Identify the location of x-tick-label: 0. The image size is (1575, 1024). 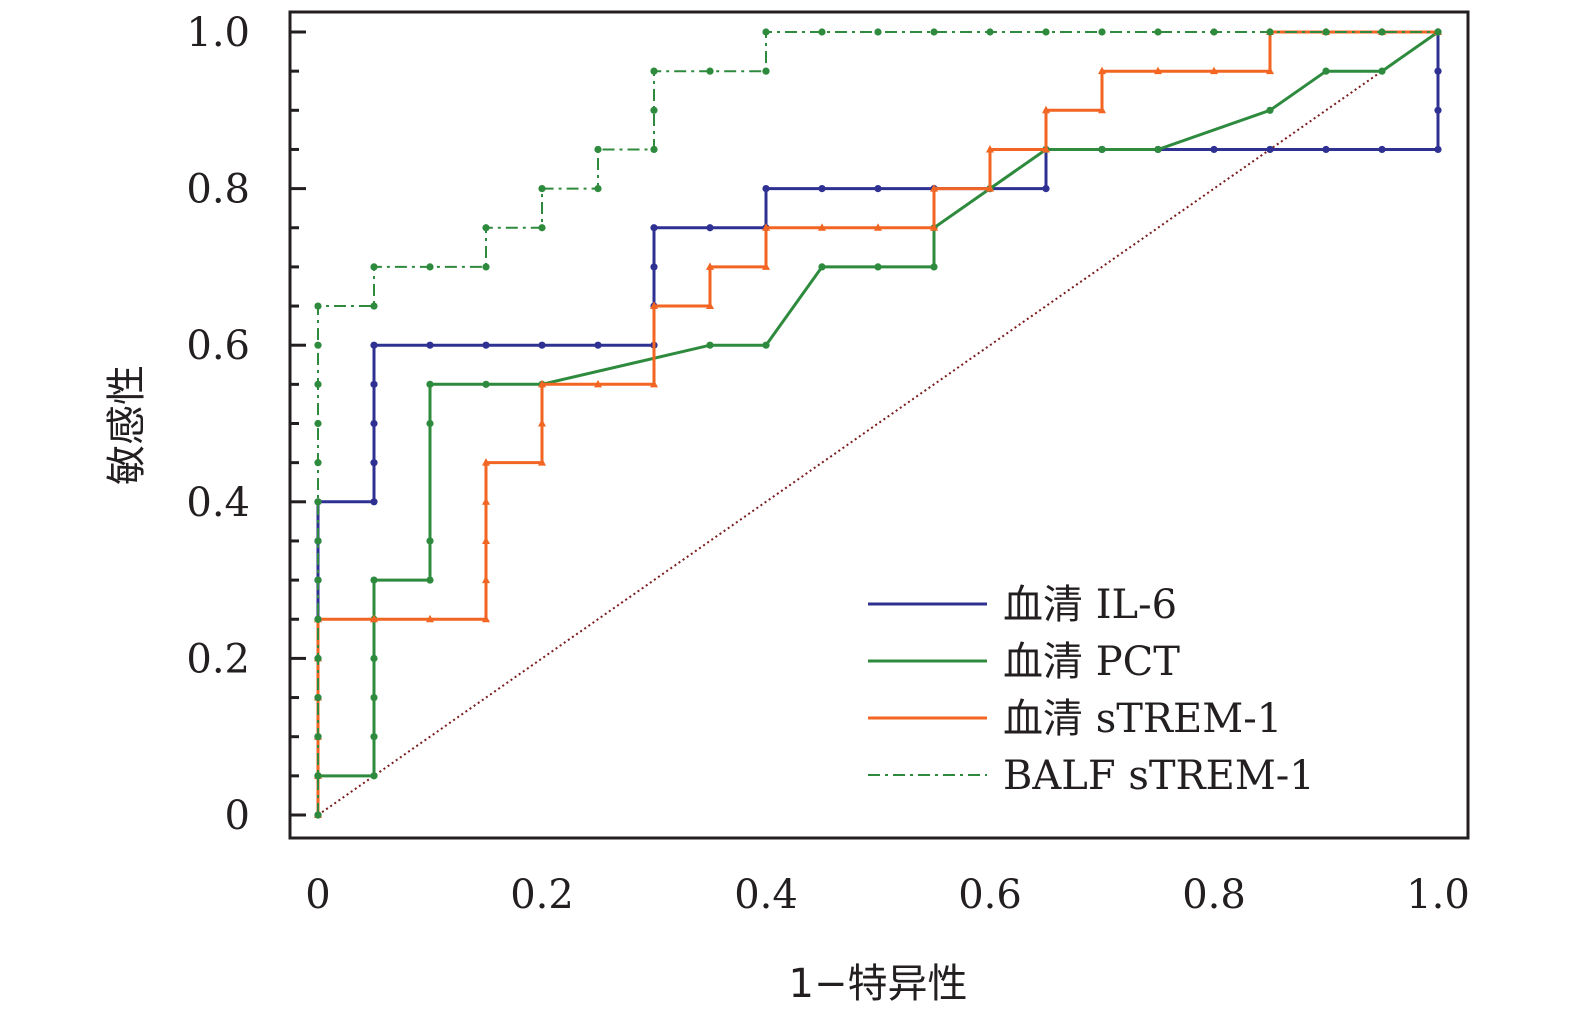
(317, 895).